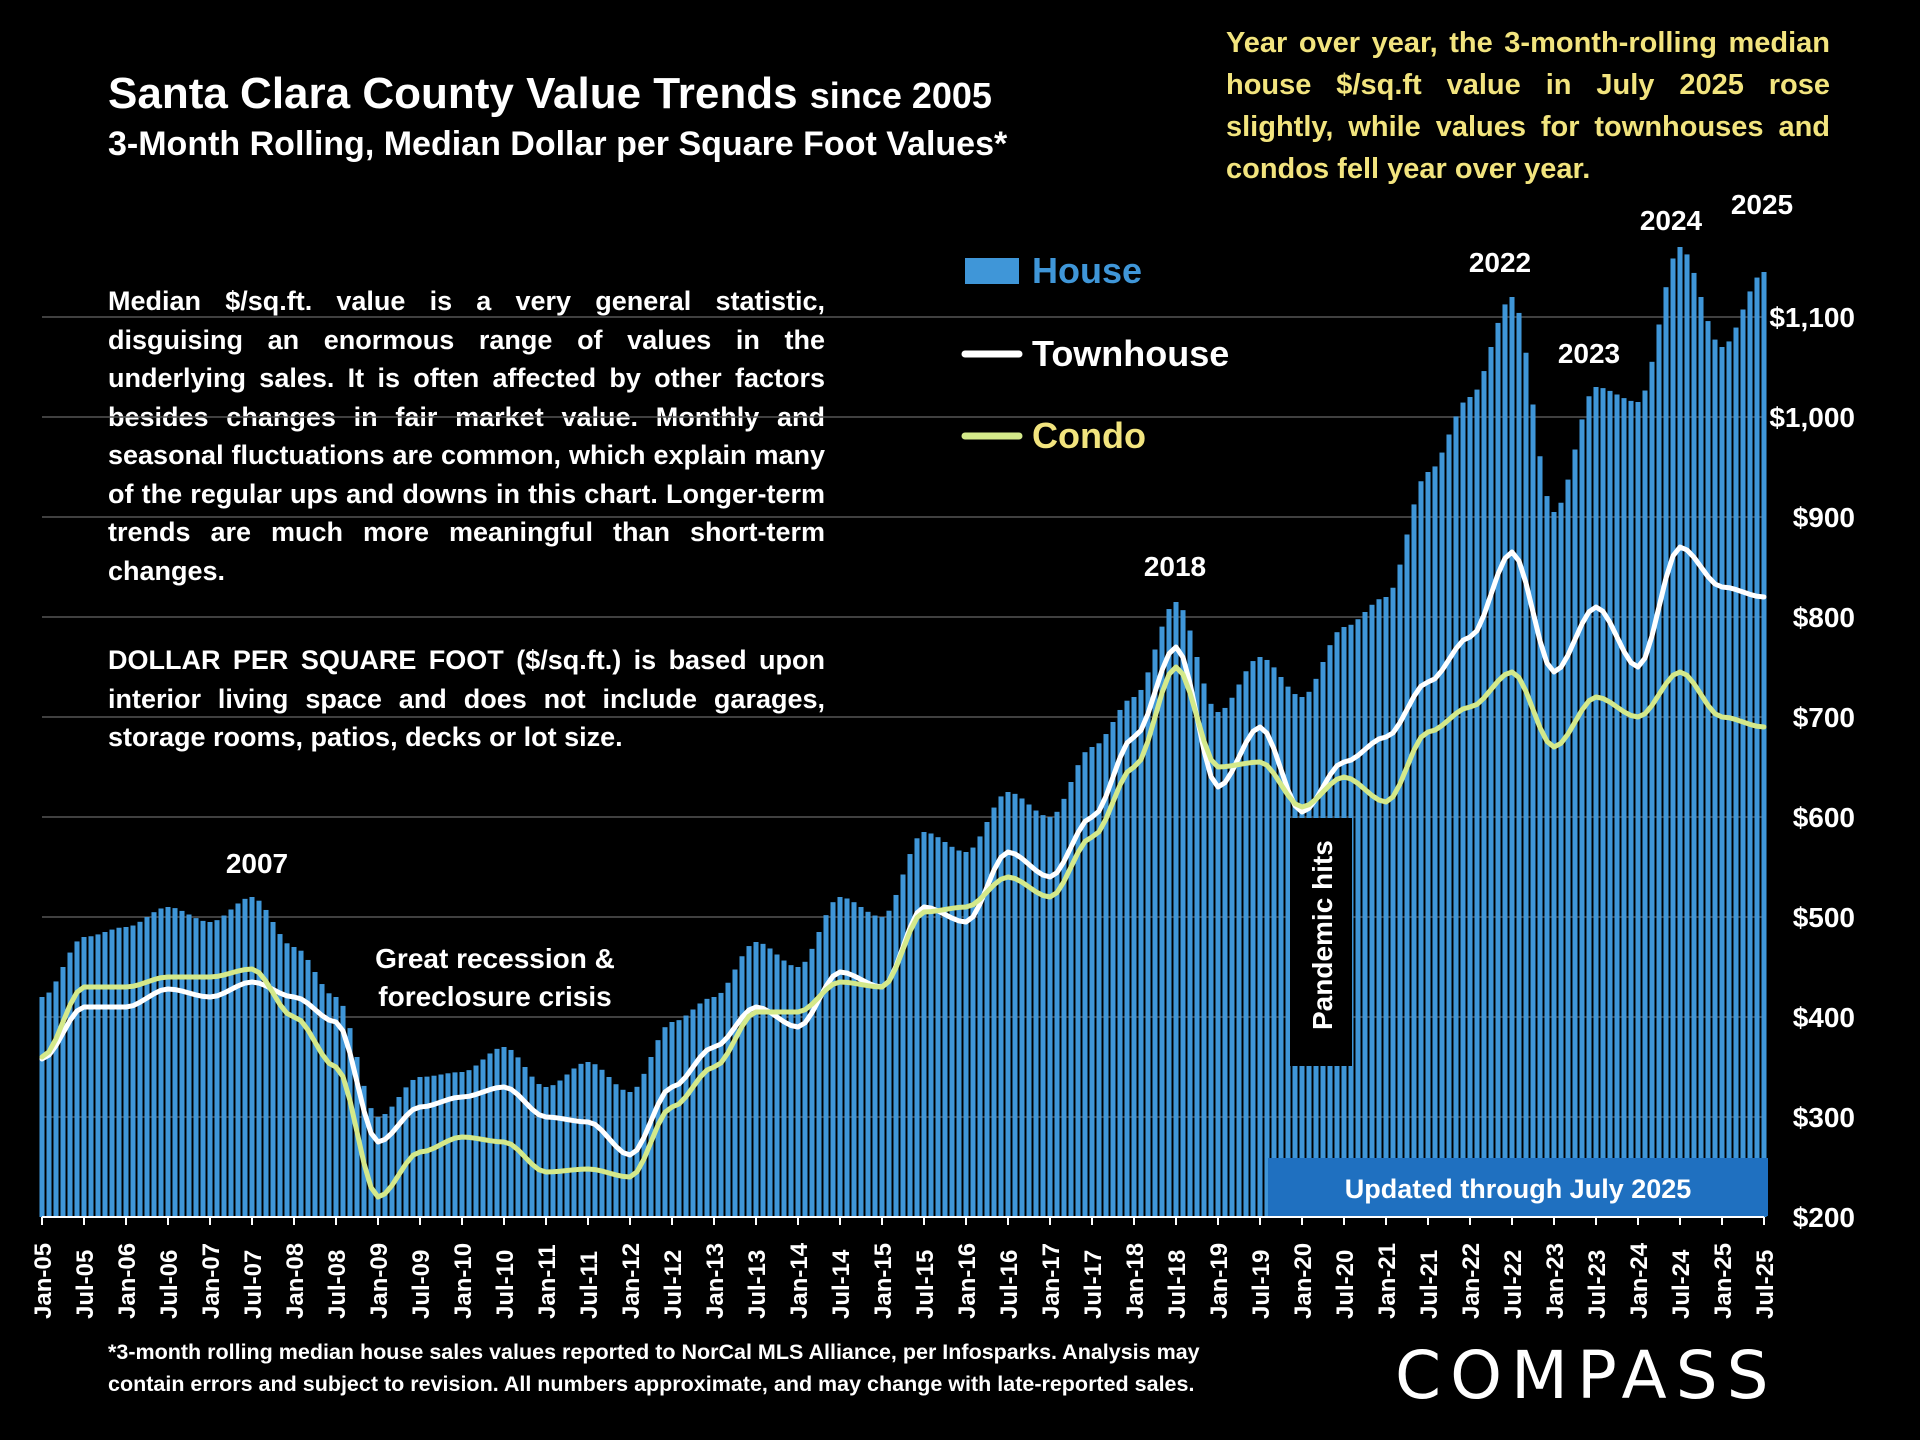 Image resolution: width=1920 pixels, height=1440 pixels. Describe the element at coordinates (127, 1281) in the screenshot. I see `x-tick-label: Jan-06` at that location.